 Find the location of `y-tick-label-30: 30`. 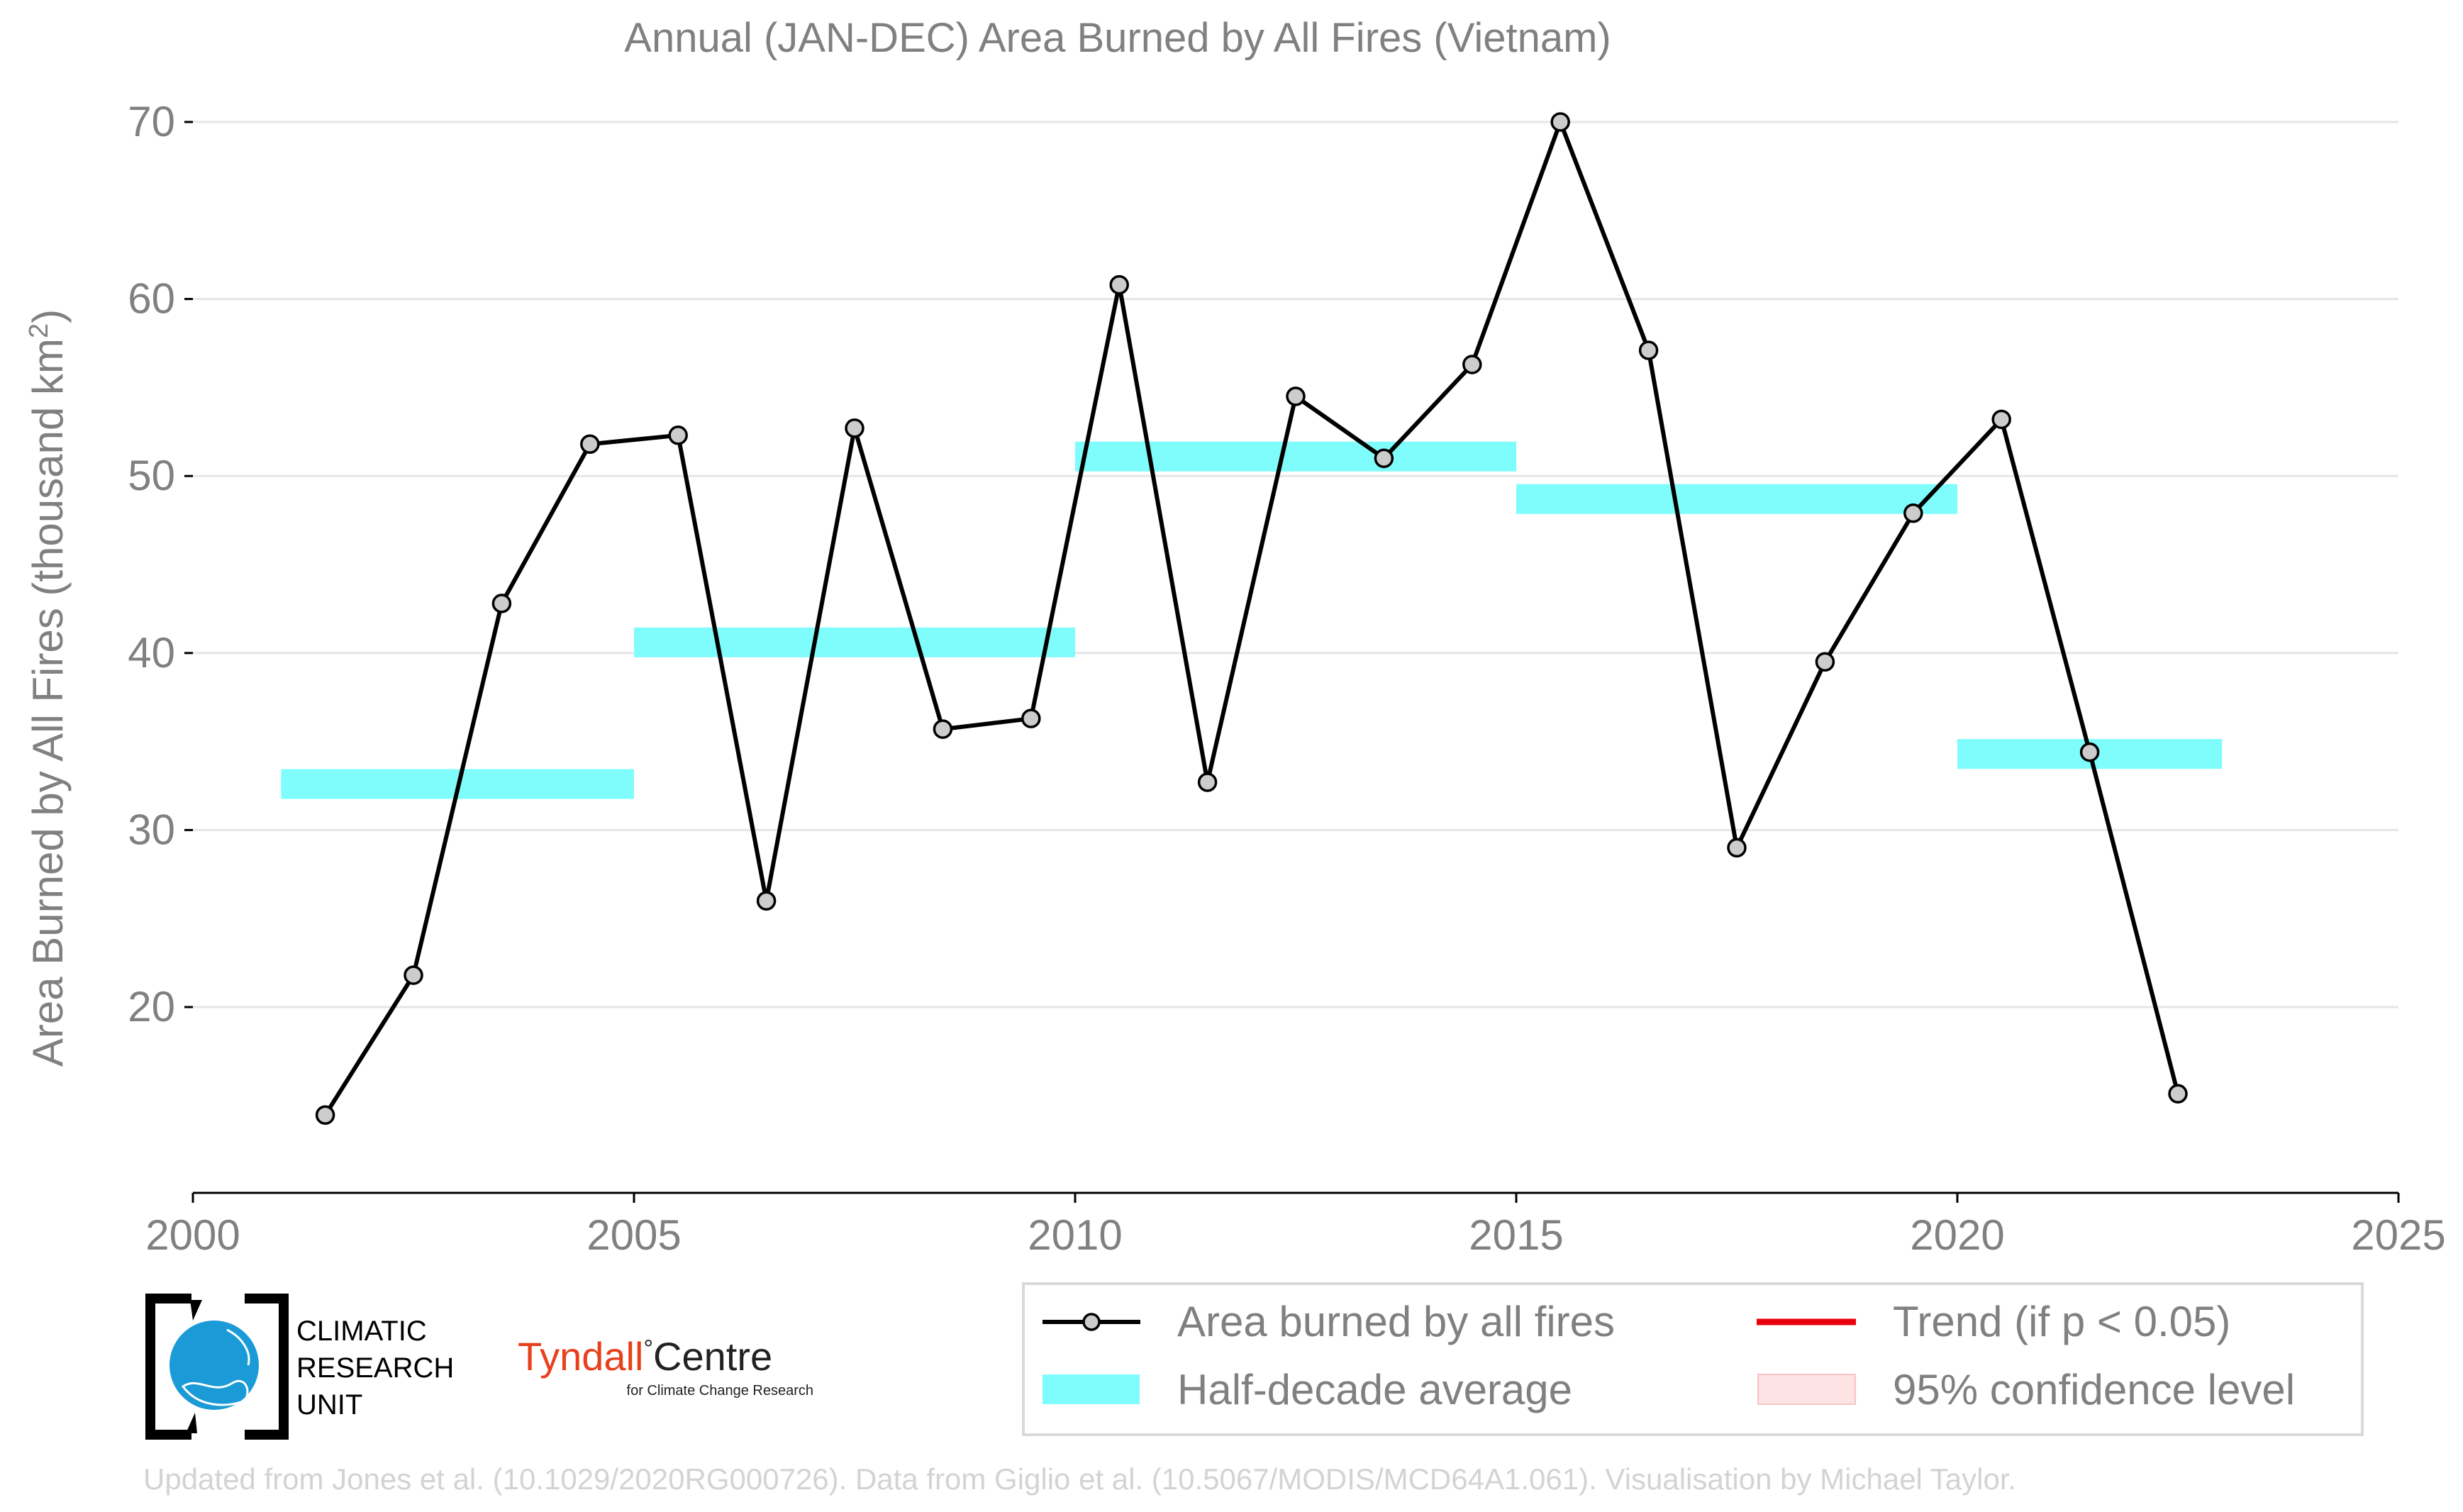

y-tick-label-30: 30 is located at coordinates (152, 829).